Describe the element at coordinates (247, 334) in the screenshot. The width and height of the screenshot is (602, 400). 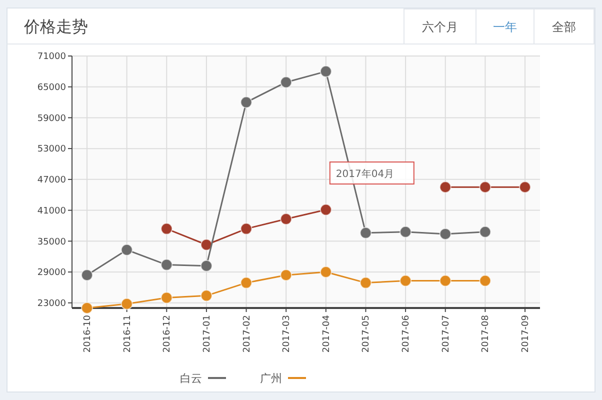
I see `x-tick-label: 2017-02` at that location.